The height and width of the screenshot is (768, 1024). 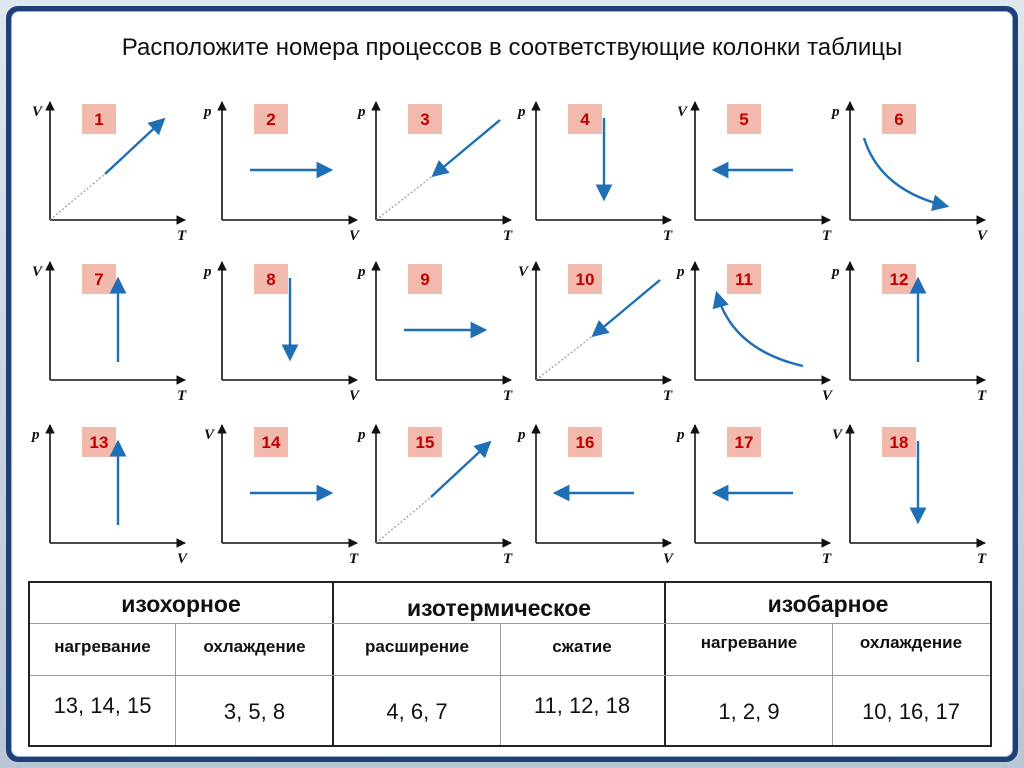 What do you see at coordinates (828, 604) in the screenshot?
I see `group-header-isobaric: изобарное` at bounding box center [828, 604].